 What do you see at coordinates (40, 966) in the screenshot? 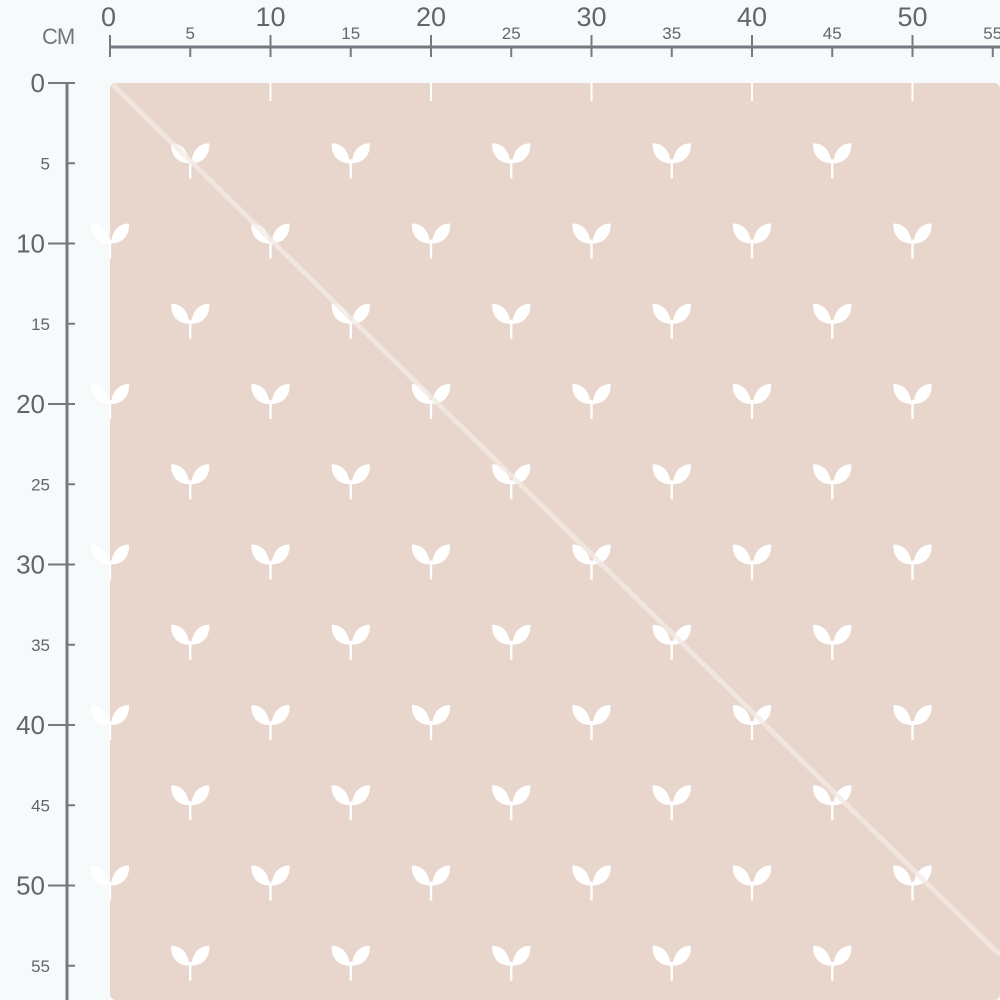
I see `left-ruler-label: 55` at bounding box center [40, 966].